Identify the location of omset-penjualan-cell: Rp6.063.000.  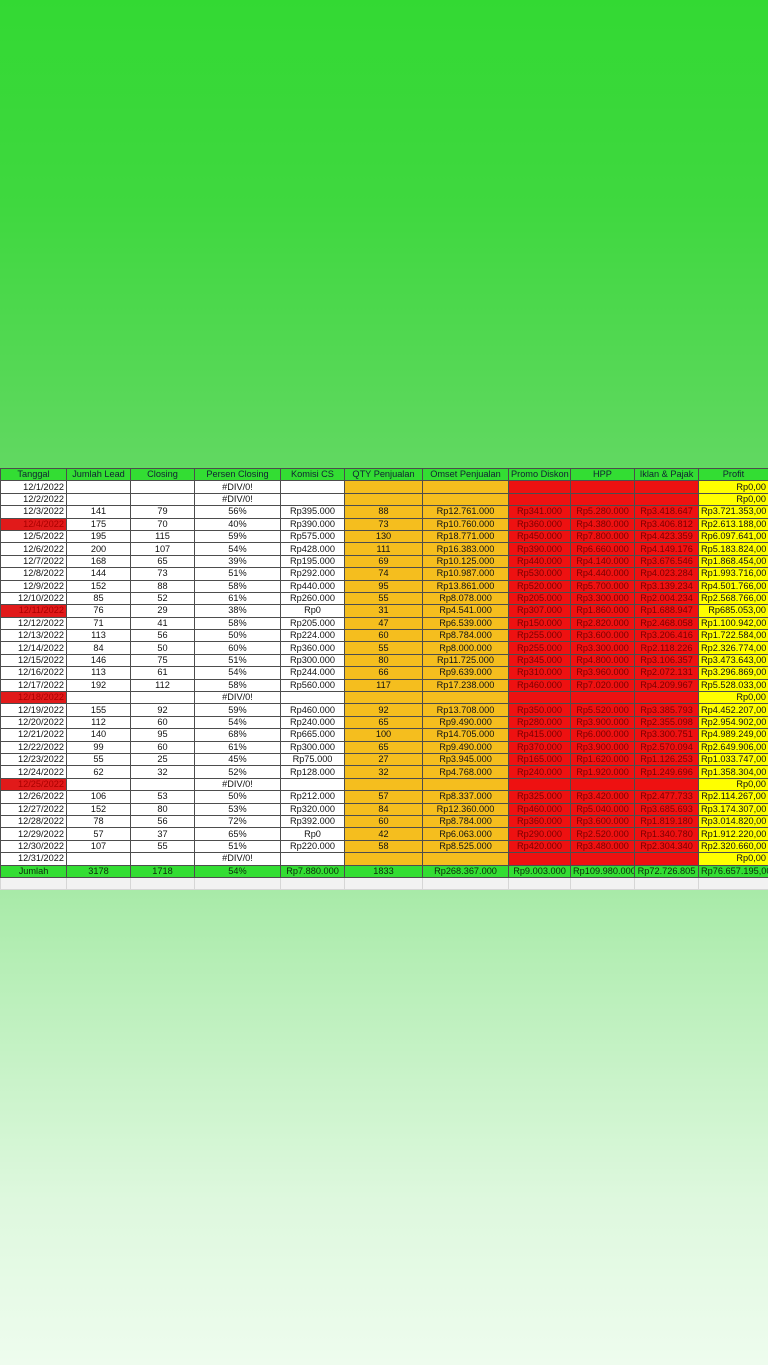
(465, 834).